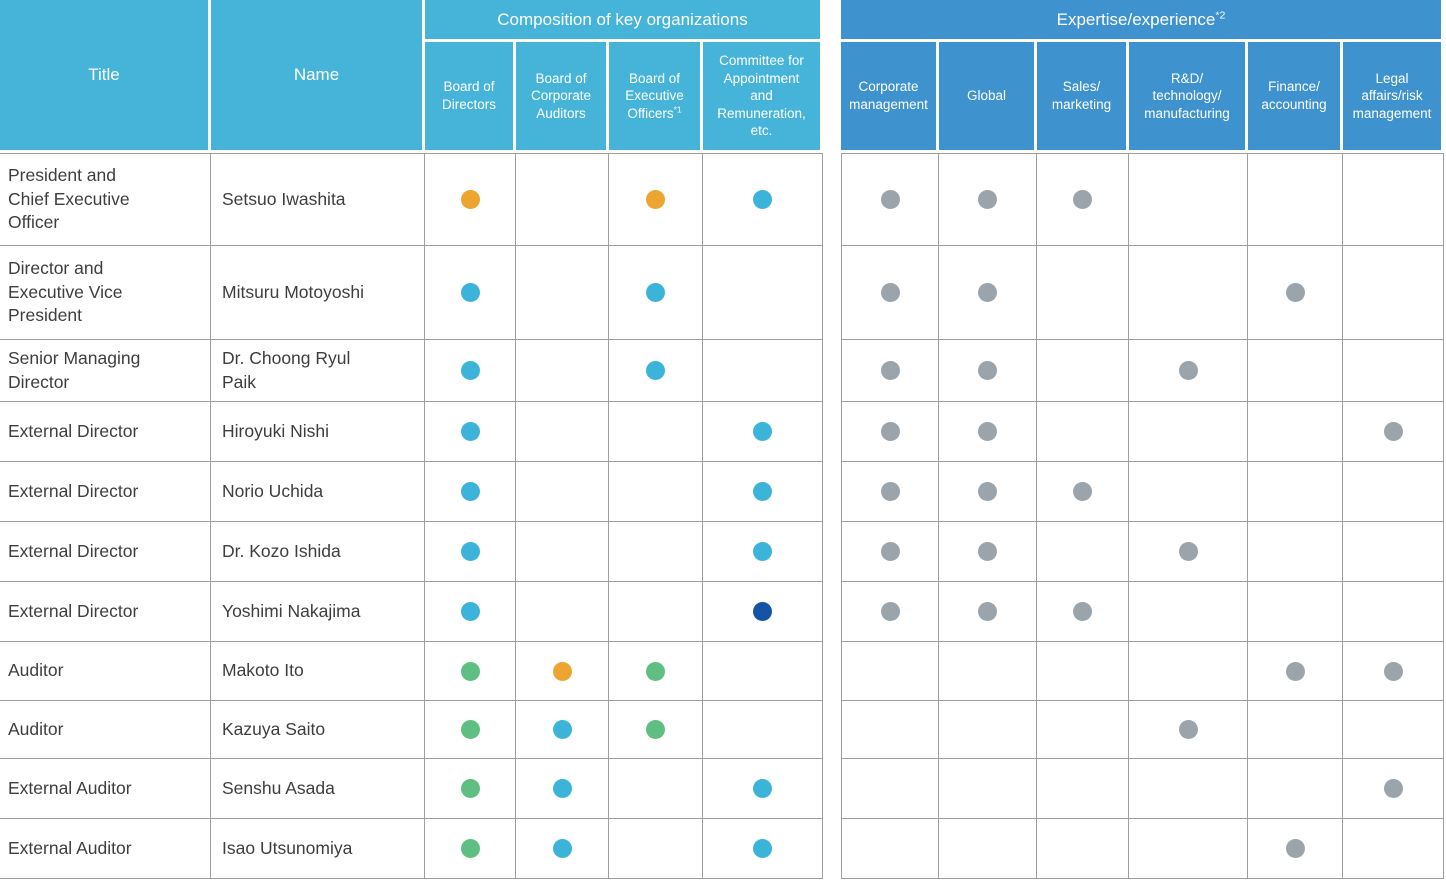  I want to click on col-header-legal-affairs-risk-management: Legal affairs/risk management, so click(1393, 97).